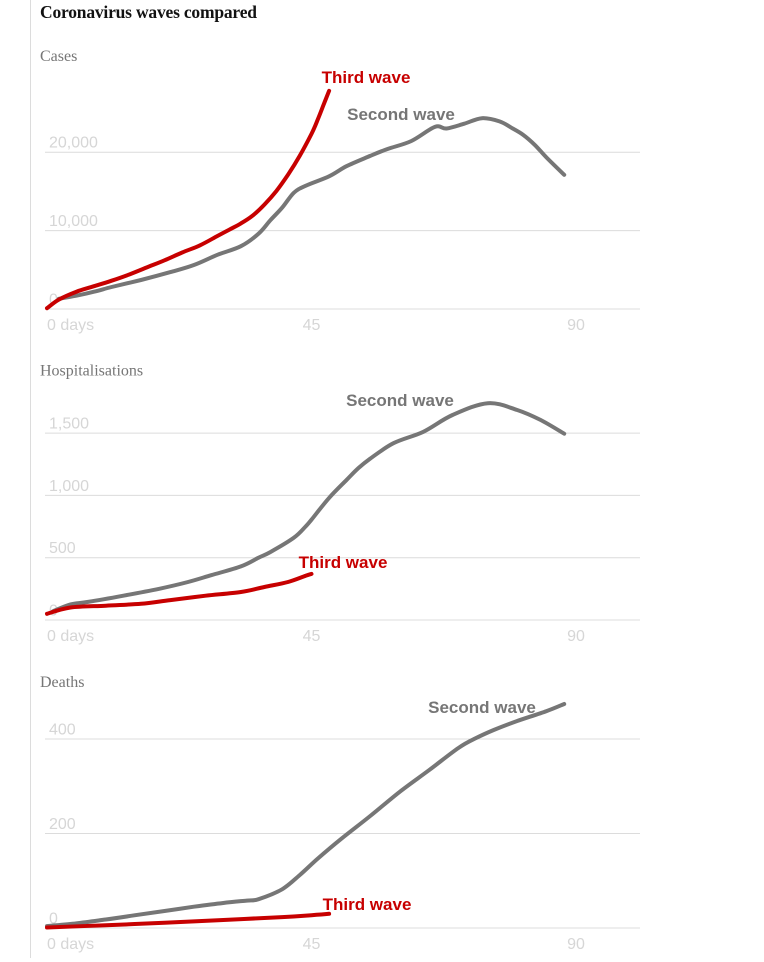  Describe the element at coordinates (188, 920) in the screenshot. I see `deaths-third-wave-line` at that location.